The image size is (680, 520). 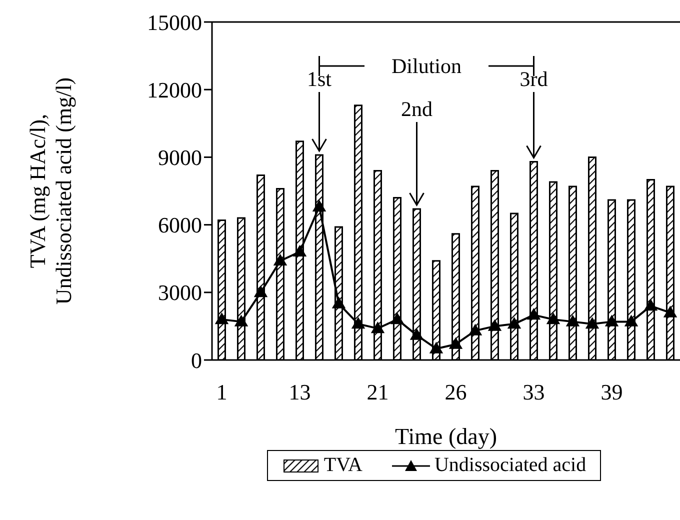 What do you see at coordinates (533, 392) in the screenshot?
I see `x-tick-label: 33` at bounding box center [533, 392].